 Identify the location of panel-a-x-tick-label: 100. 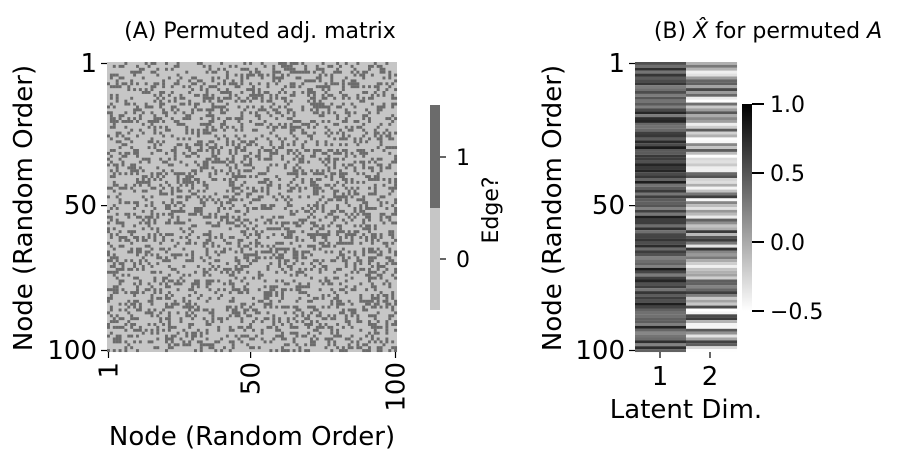
(397, 387).